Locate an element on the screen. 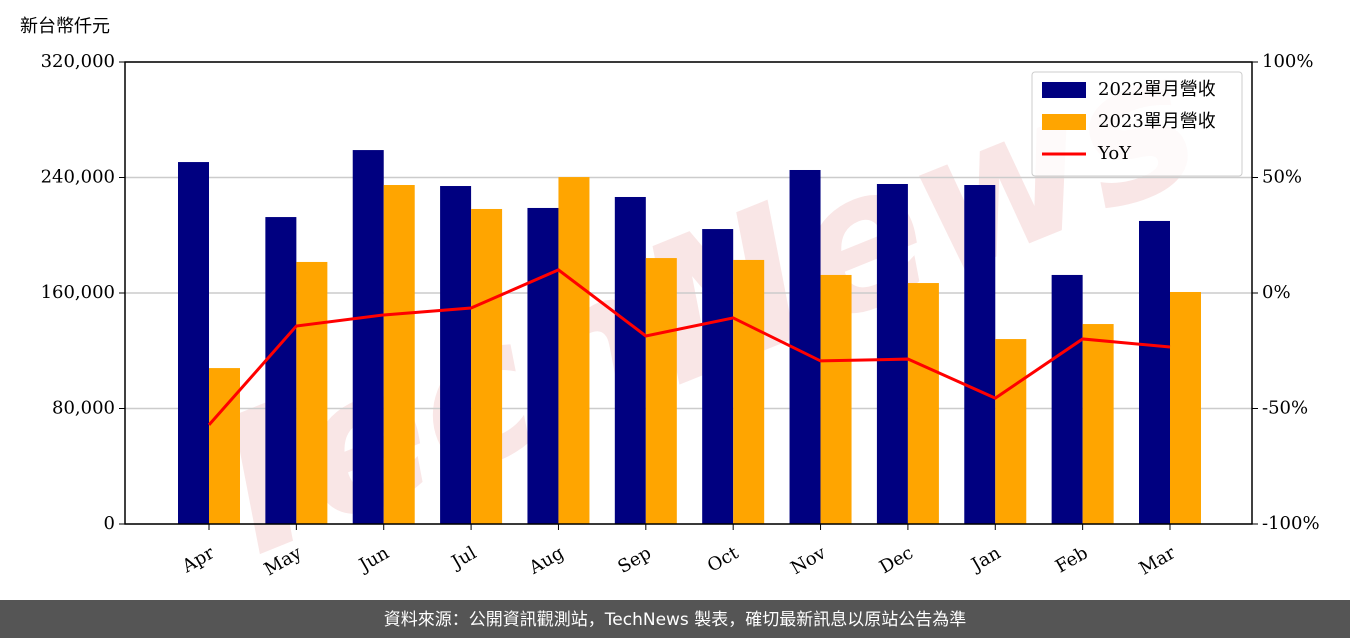 The width and height of the screenshot is (1350, 638). y-tick-label: 160,000 is located at coordinates (78, 292).